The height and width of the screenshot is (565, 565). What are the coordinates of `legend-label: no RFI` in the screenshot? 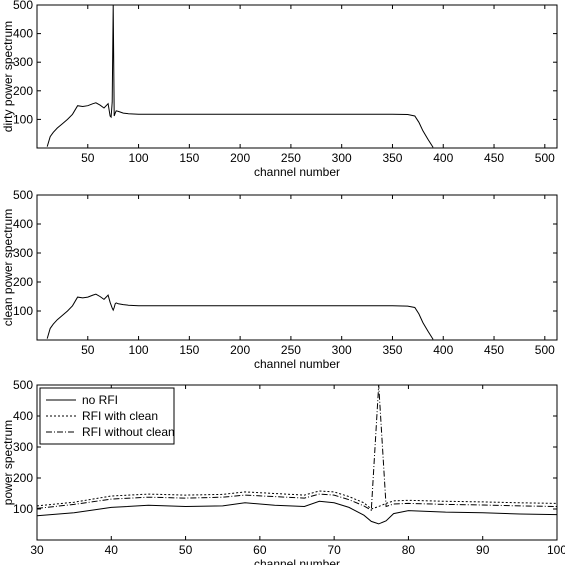 It's located at (100, 400).